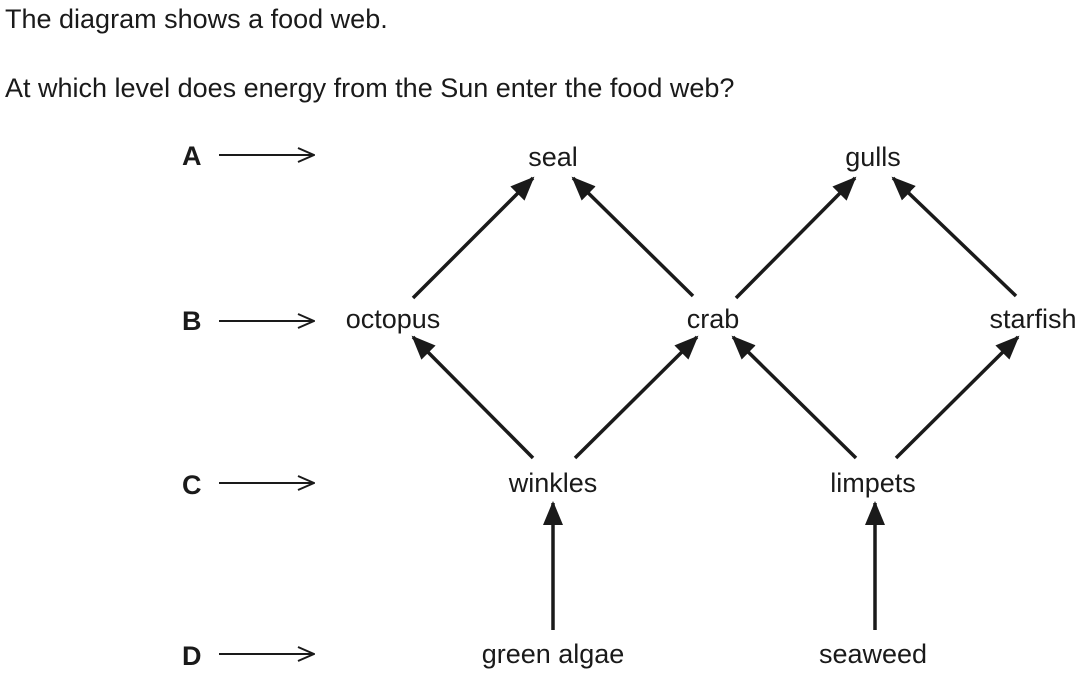 This screenshot has width=1090, height=675. I want to click on organism-crab: crab, so click(713, 319).